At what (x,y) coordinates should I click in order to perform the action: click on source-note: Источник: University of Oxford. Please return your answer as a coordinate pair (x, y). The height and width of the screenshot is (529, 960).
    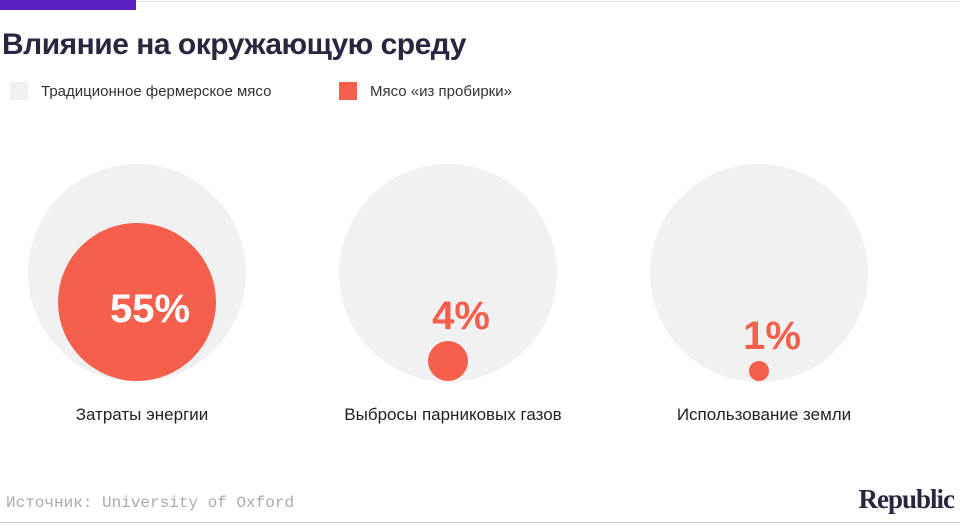
    Looking at the image, I should click on (150, 503).